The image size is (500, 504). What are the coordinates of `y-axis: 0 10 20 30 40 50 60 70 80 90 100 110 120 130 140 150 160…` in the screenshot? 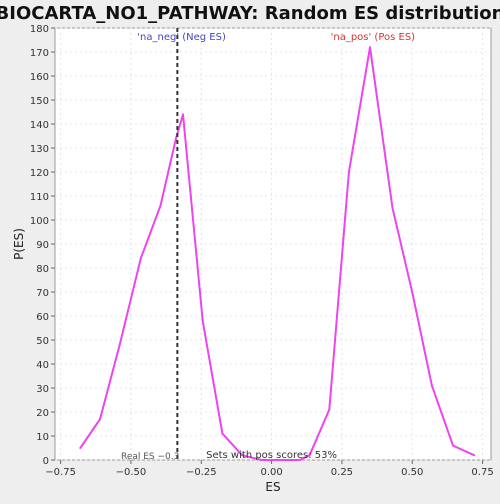 It's located at (42, 245).